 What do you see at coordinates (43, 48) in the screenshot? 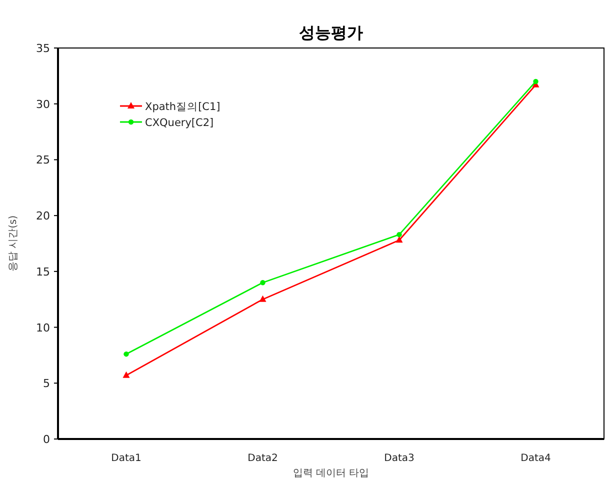
I see `y-tick-label: 35` at bounding box center [43, 48].